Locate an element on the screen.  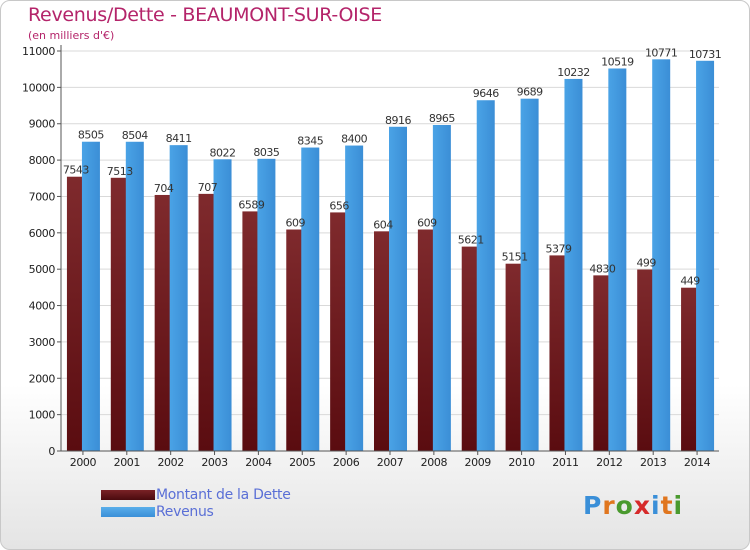
x-tick-label: 2009 is located at coordinates (478, 462).